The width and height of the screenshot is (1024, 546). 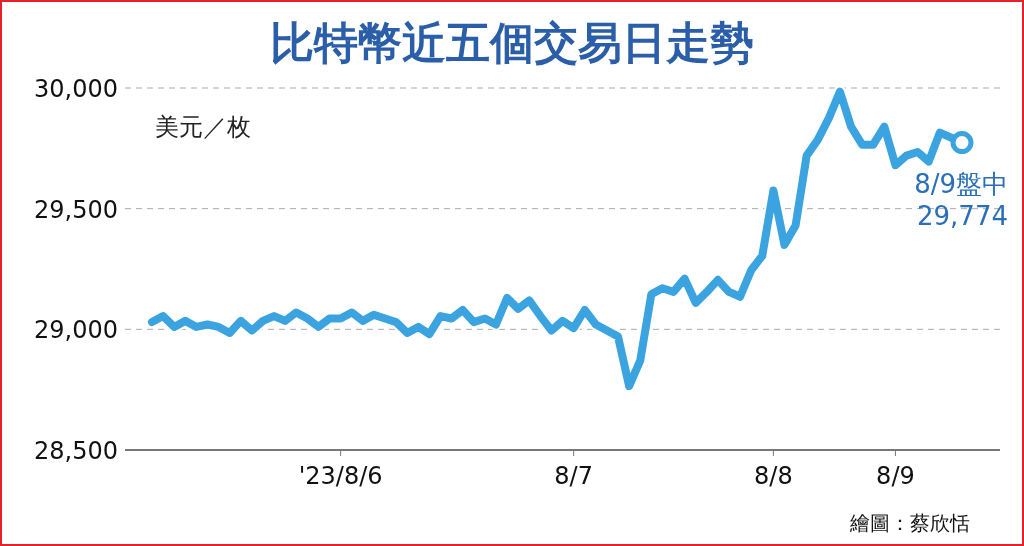 I want to click on x-tick-label: 8/7, so click(x=573, y=476).